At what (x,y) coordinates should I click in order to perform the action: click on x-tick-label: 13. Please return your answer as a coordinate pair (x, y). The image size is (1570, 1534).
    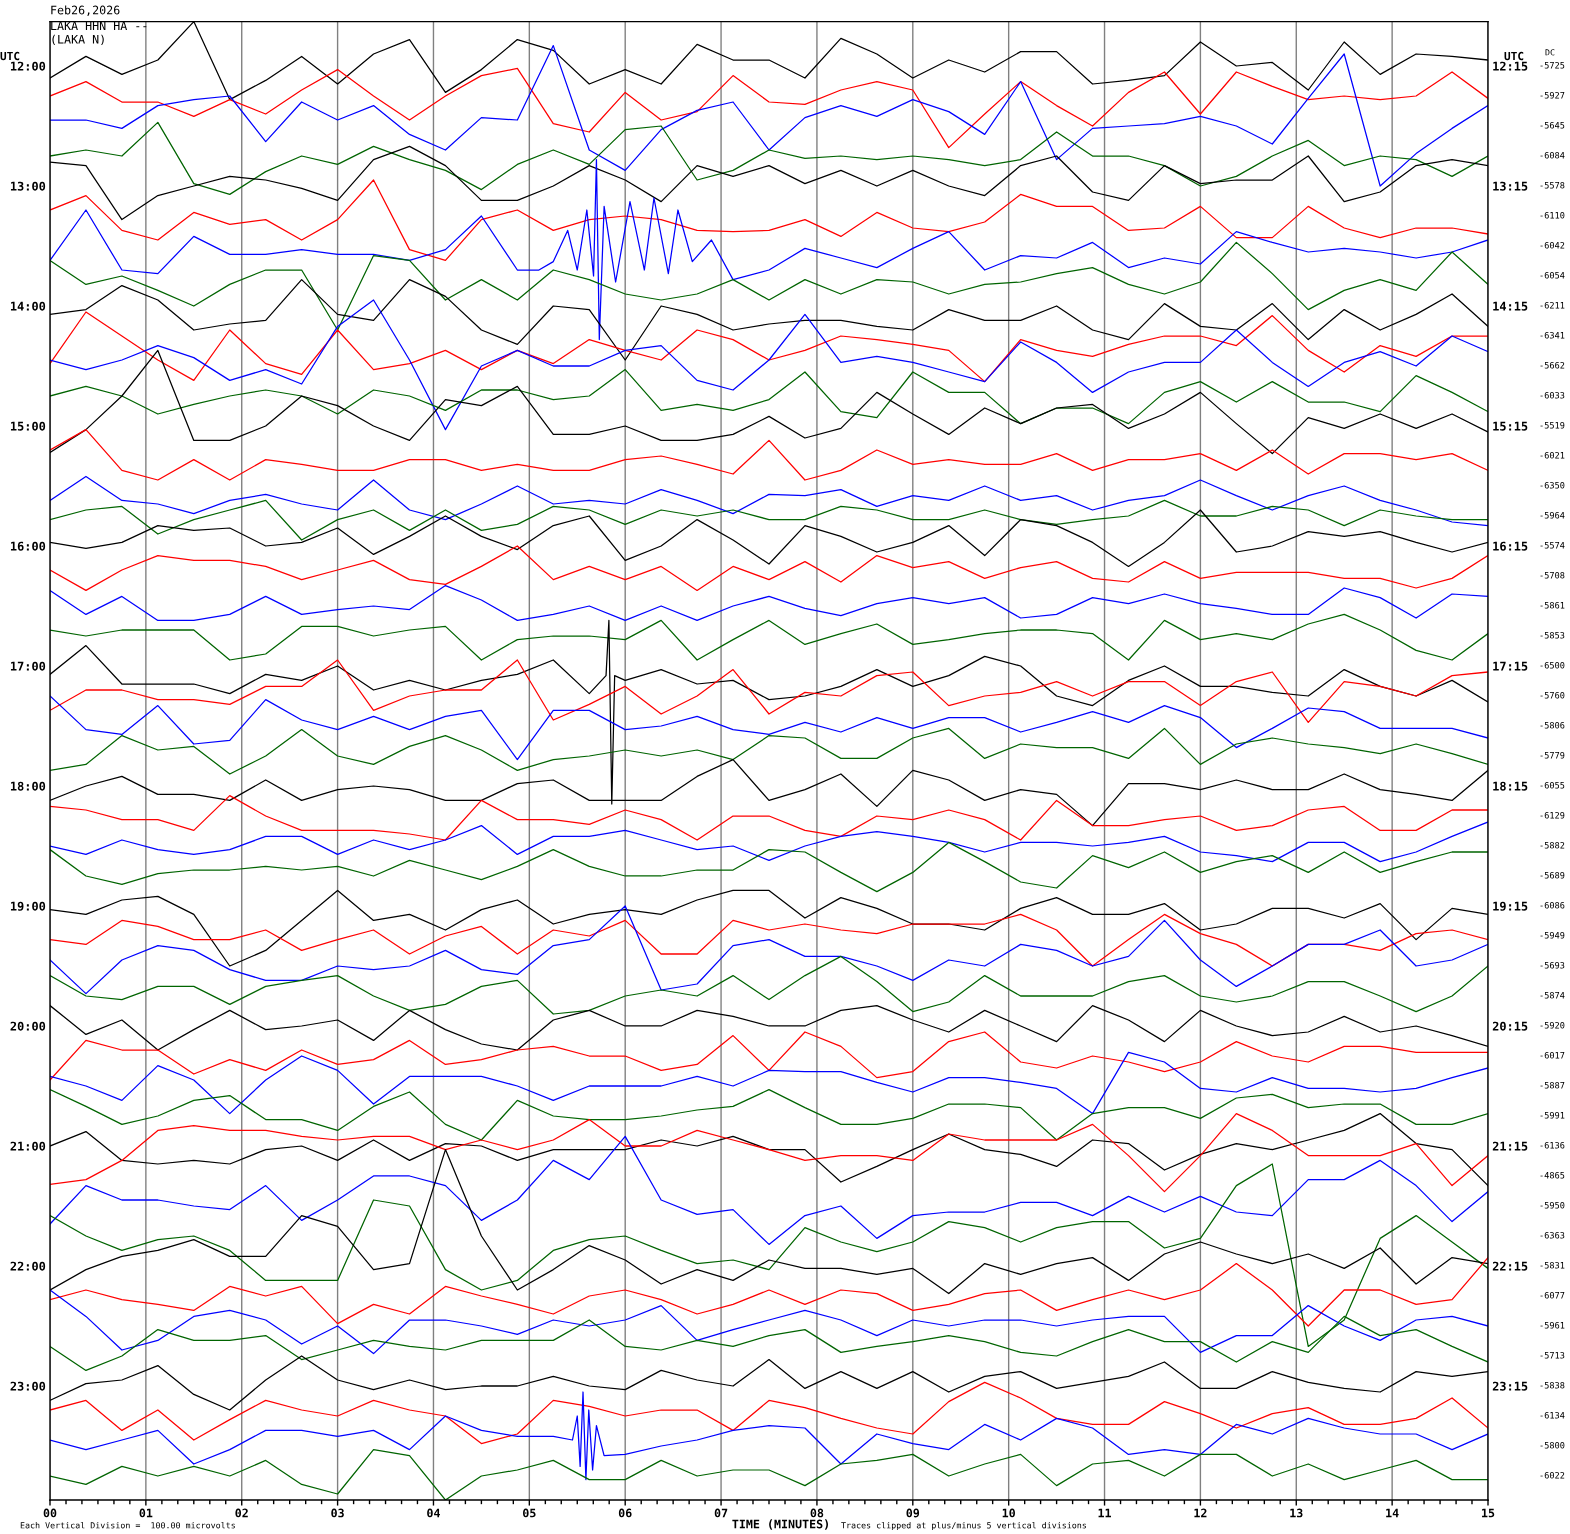
    Looking at the image, I should click on (1296, 1513).